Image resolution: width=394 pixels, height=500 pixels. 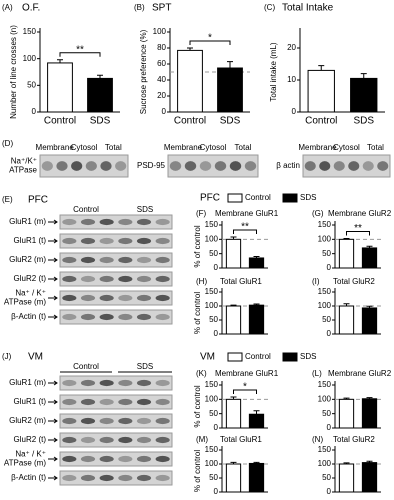 I want to click on row-label: GluR2 (t), so click(x=30, y=278).